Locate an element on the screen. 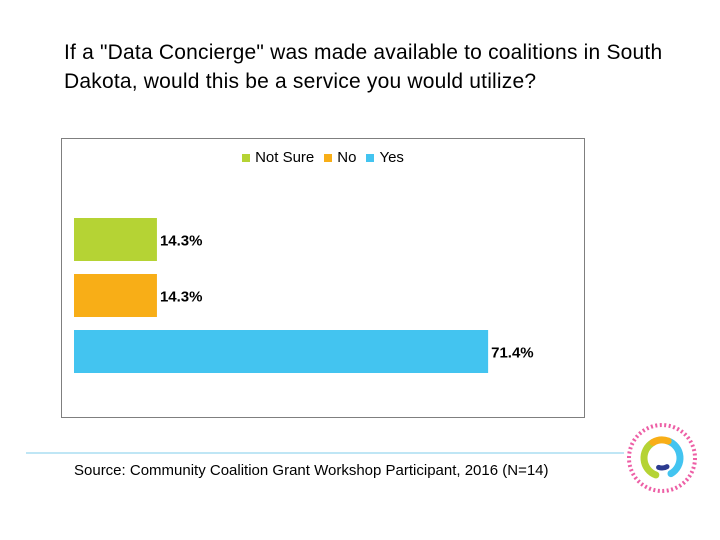  legend-item-not-sure: Not Sure is located at coordinates (278, 157).